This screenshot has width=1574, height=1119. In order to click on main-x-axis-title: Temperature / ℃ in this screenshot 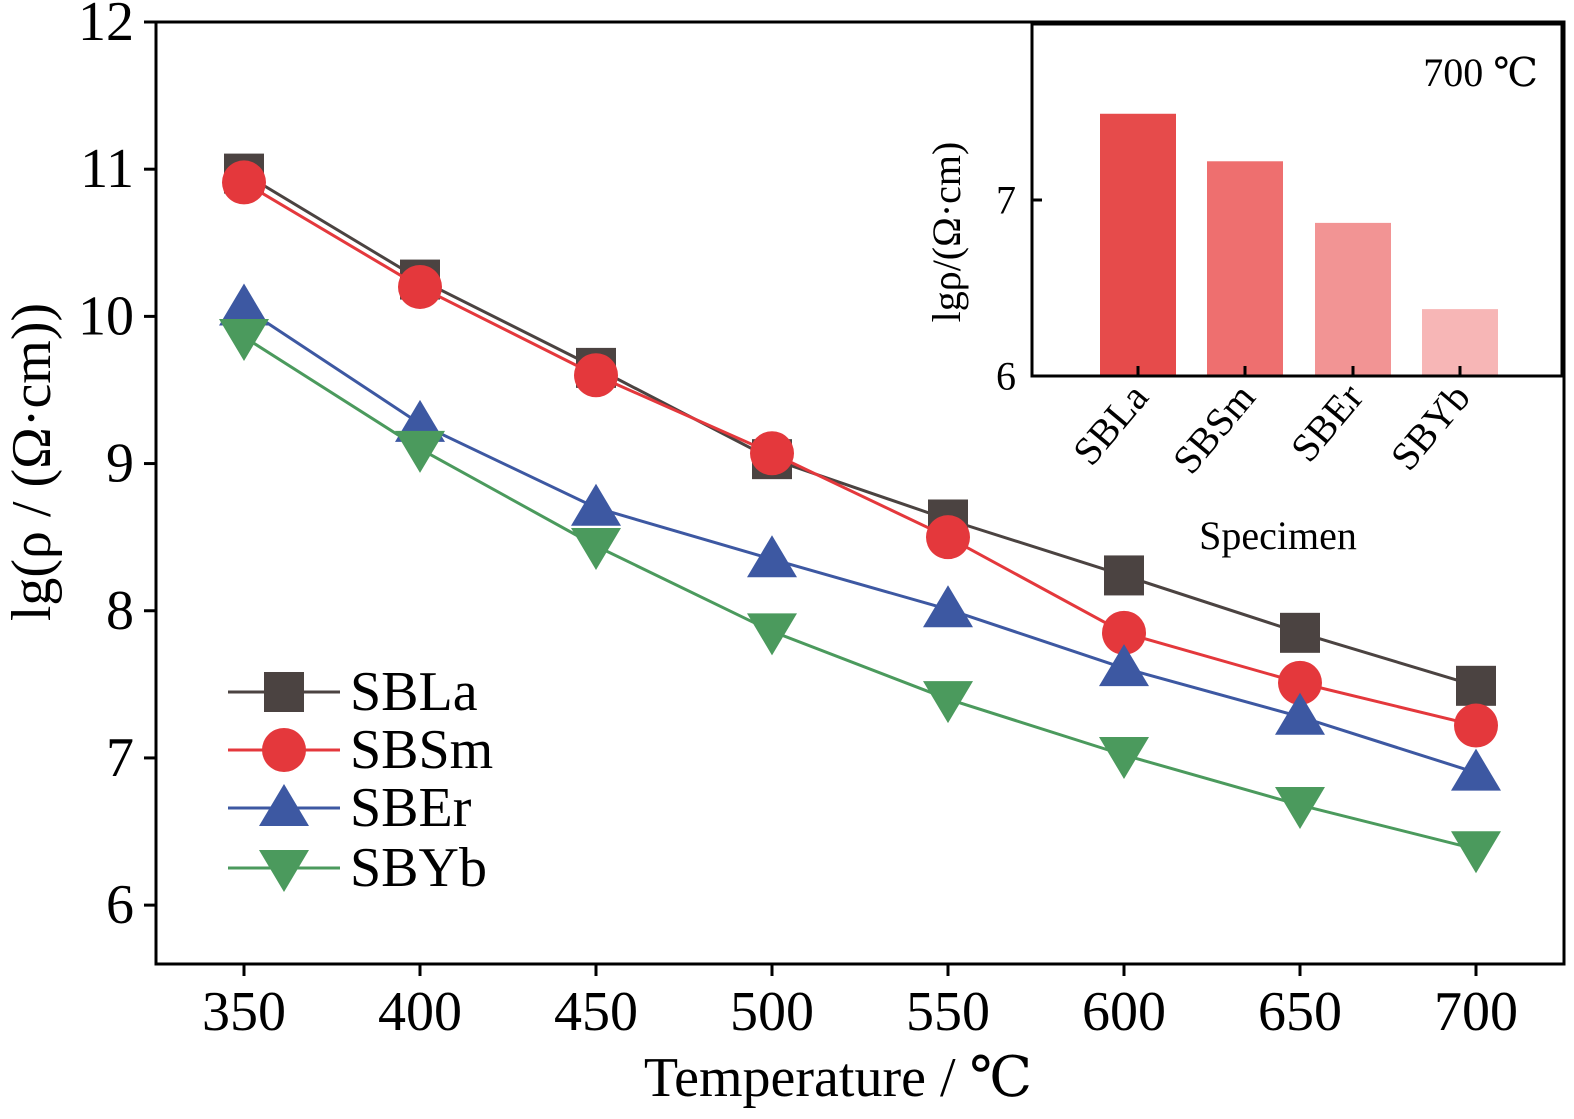, I will do `click(838, 1078)`.